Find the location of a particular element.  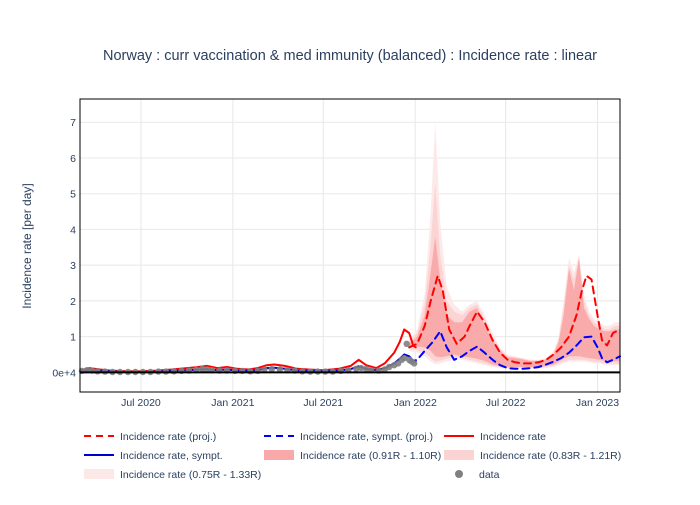

y-tick-label: 5 is located at coordinates (73, 195).